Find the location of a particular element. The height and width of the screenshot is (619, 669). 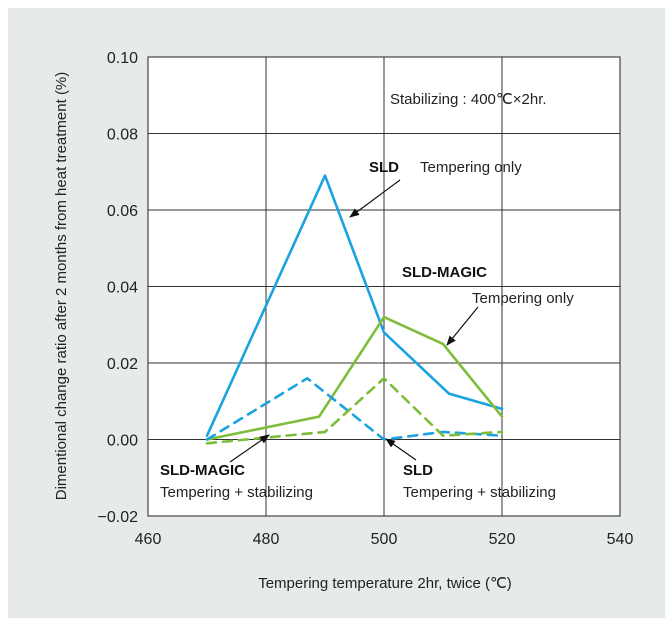

arrow-sld-tempering is located at coordinates (375, 198).